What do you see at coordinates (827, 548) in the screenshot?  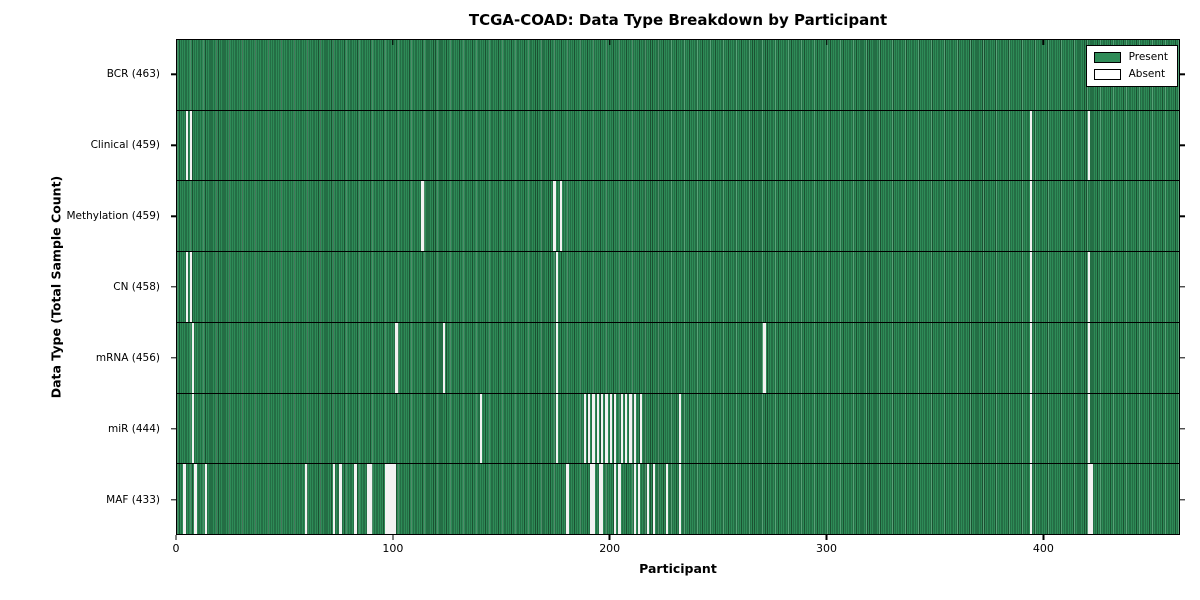 I see `x-tick-label: 300` at bounding box center [827, 548].